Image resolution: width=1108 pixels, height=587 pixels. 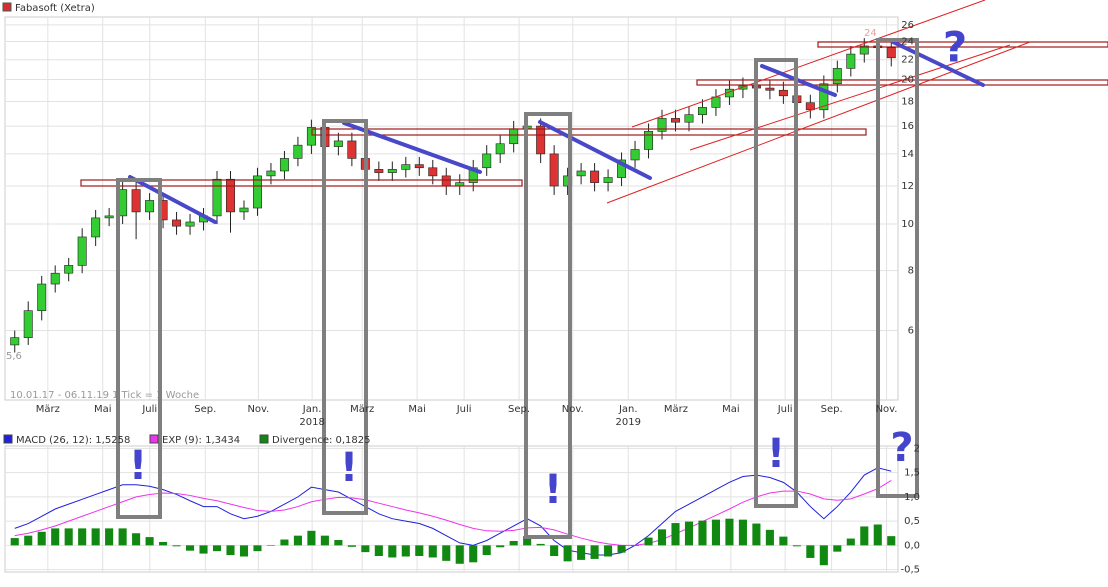 I want to click on channel-line, so click(x=850, y=97).